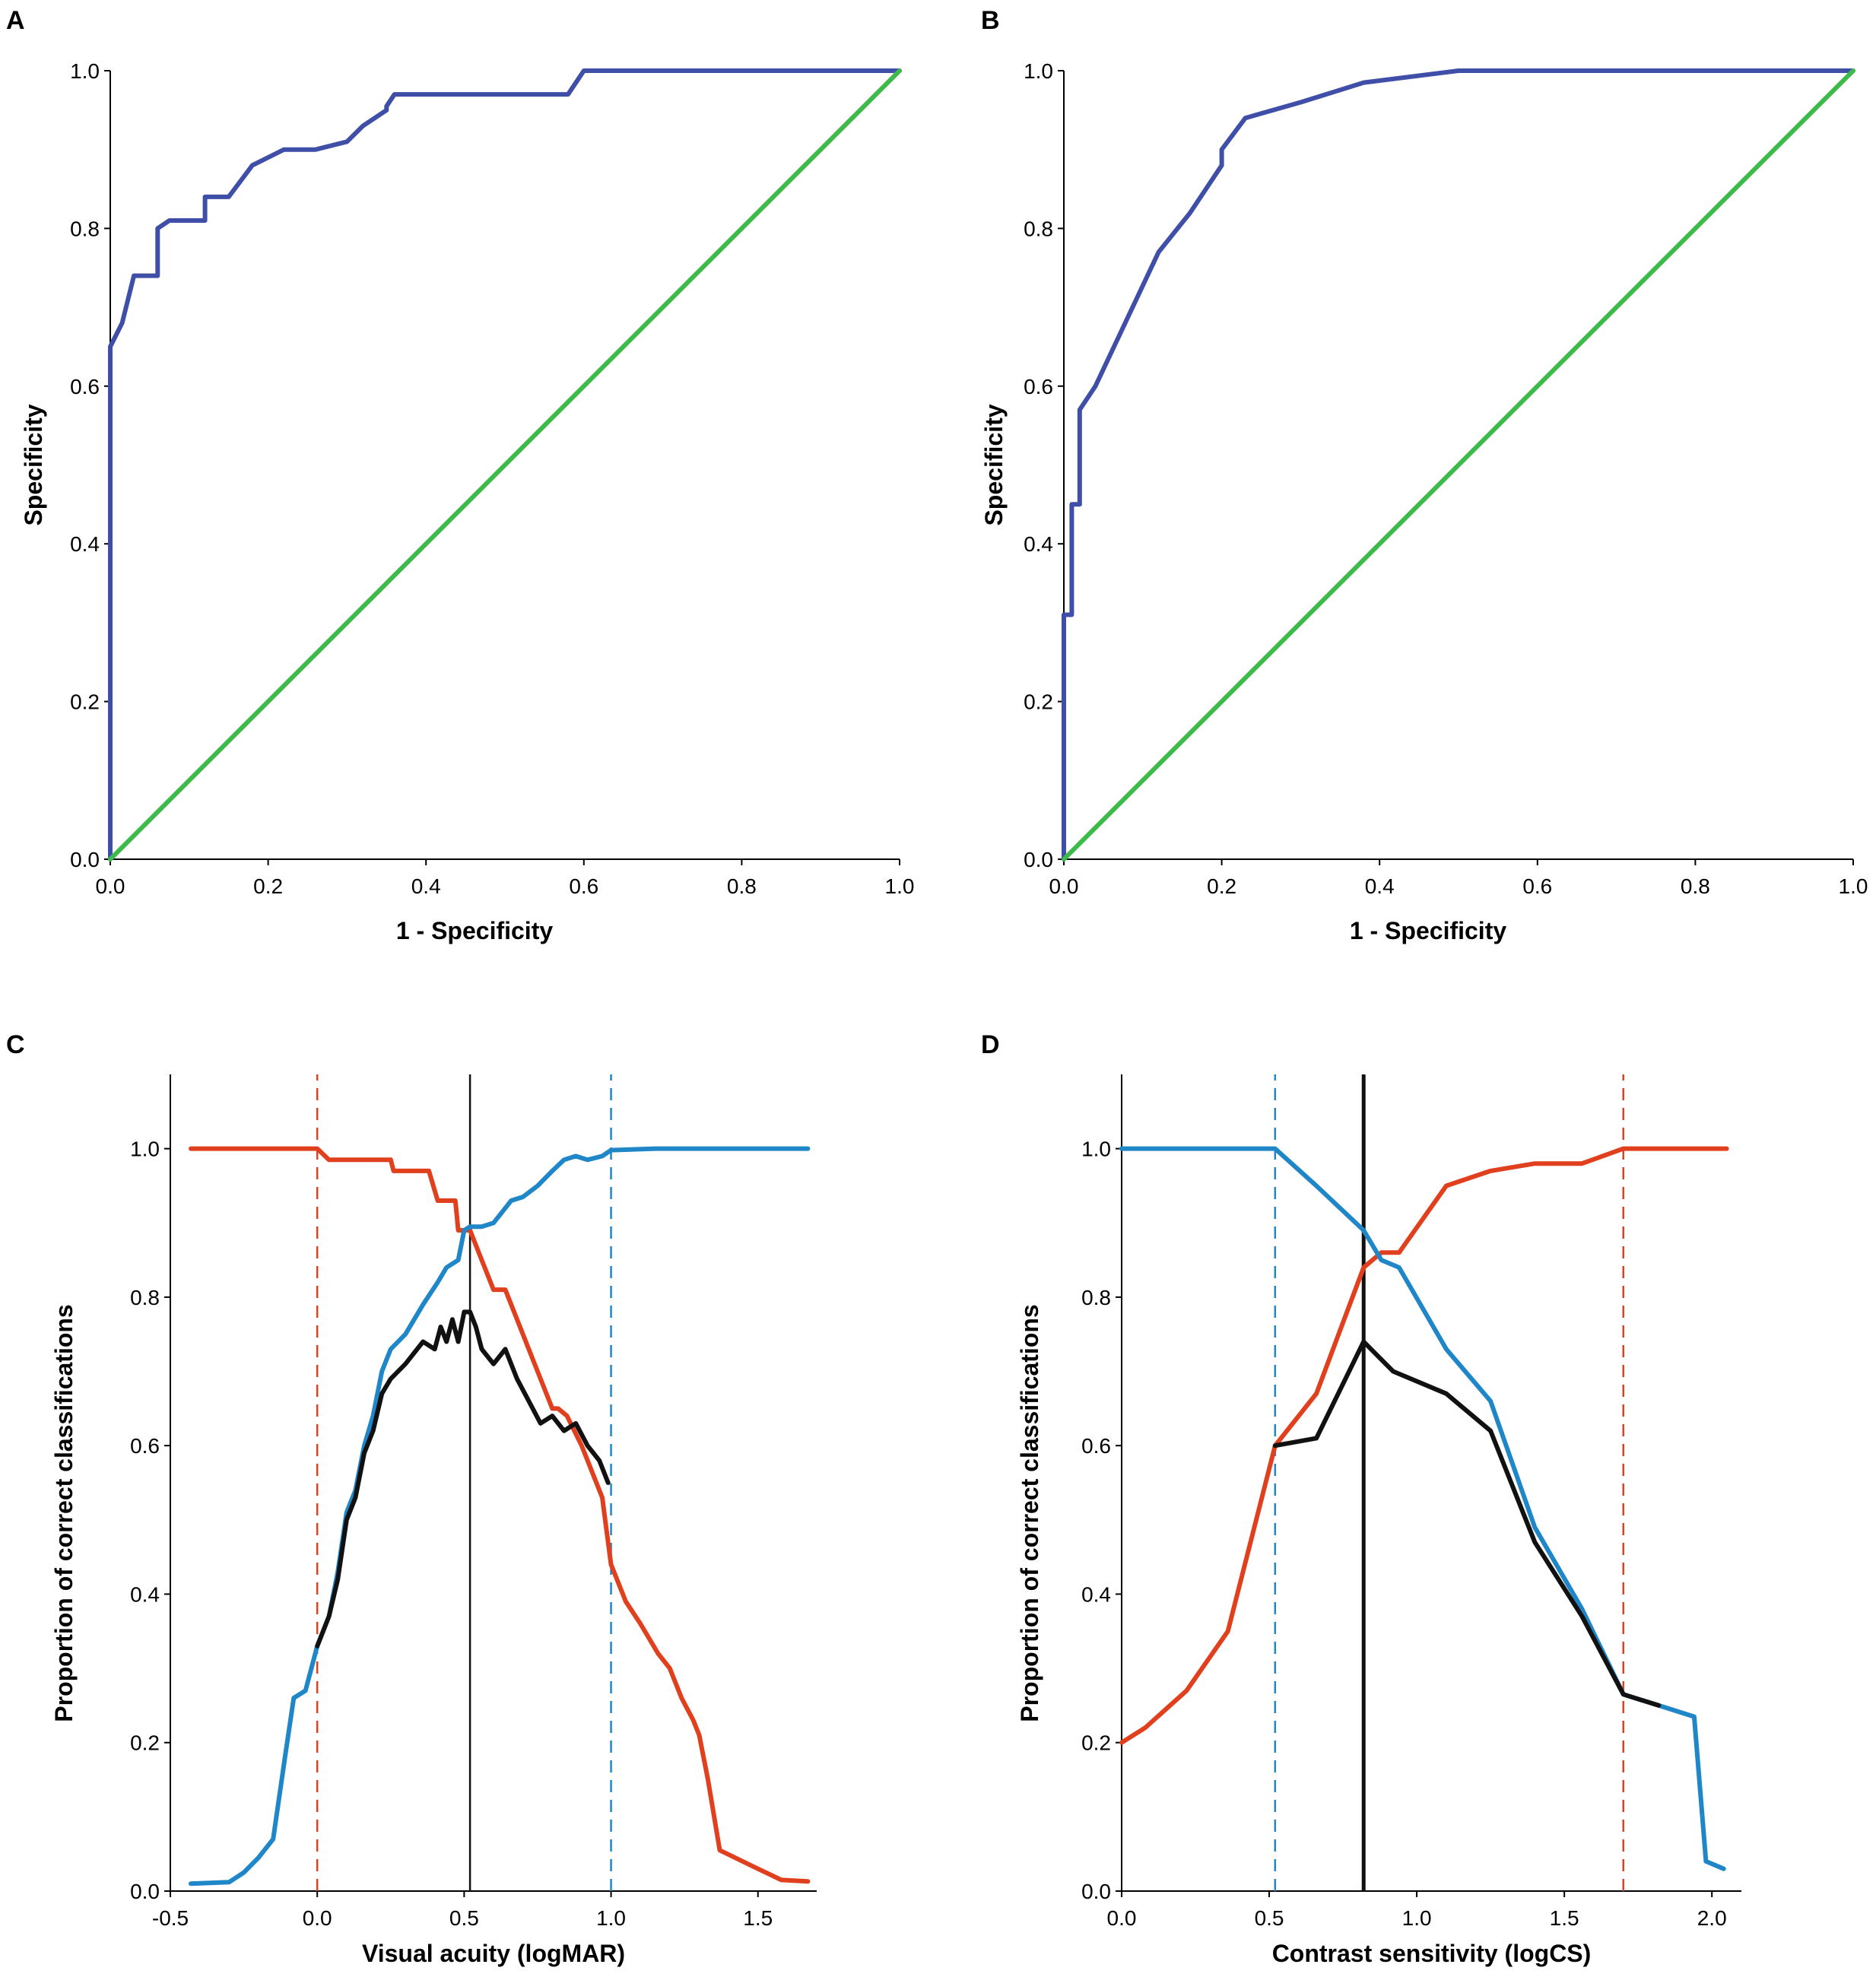 The height and width of the screenshot is (1977, 1876). I want to click on panel-label: C, so click(15, 1044).